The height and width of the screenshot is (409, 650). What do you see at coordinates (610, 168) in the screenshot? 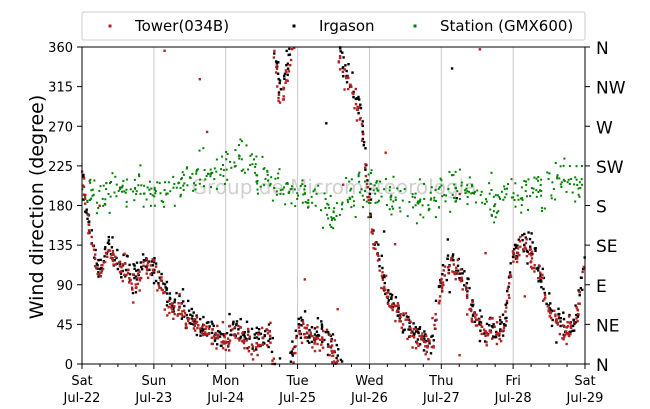
I see `compass-label: SW` at bounding box center [610, 168].